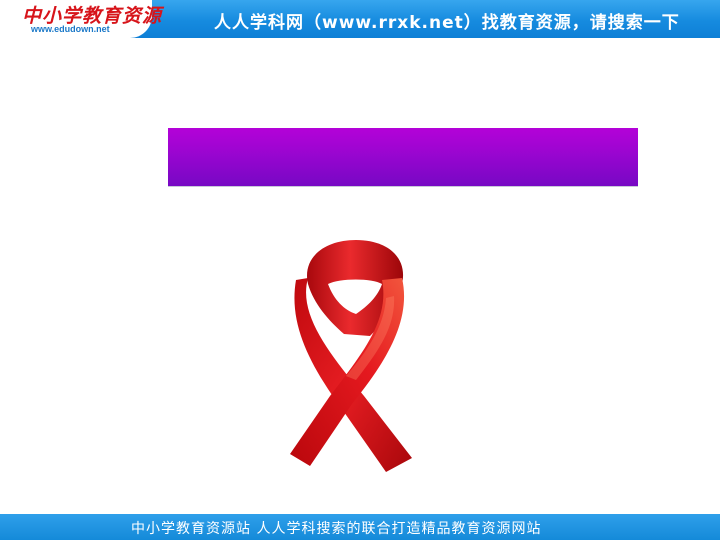  I want to click on ribbon-back-strand, so click(353, 375).